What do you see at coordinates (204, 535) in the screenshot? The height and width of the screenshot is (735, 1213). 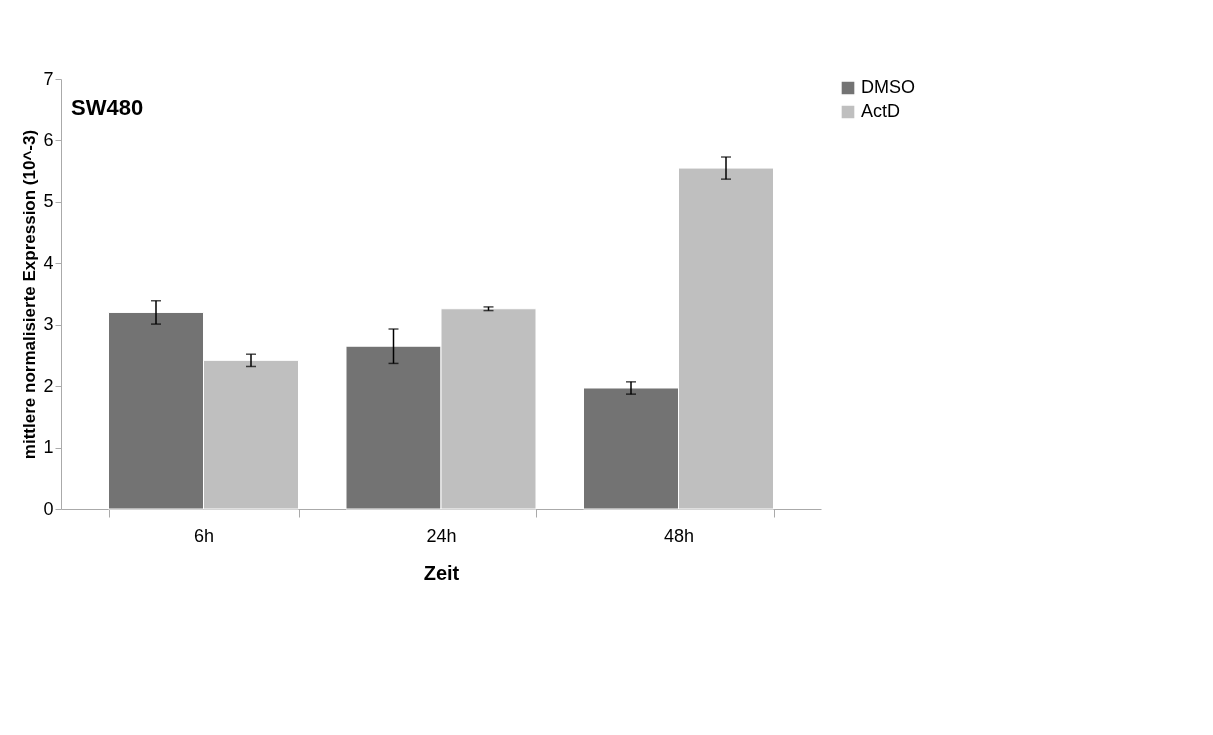 I see `x-tick-label: 6h` at bounding box center [204, 535].